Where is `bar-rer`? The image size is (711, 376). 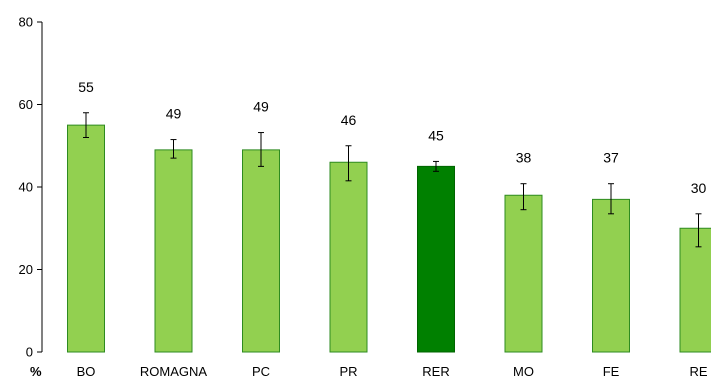 bar-rer is located at coordinates (436, 259).